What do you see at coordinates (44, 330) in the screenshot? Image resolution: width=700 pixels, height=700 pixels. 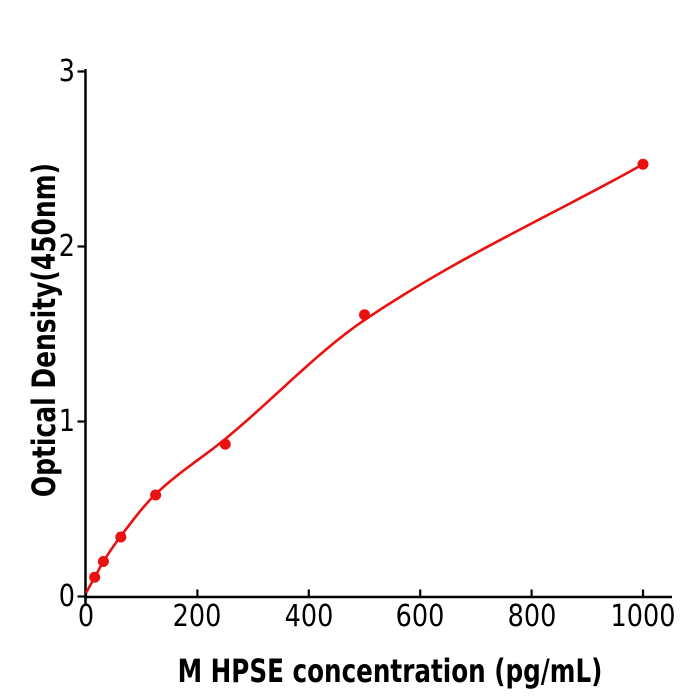 I see `y-axis-title: Optical Density(450nm)` at bounding box center [44, 330].